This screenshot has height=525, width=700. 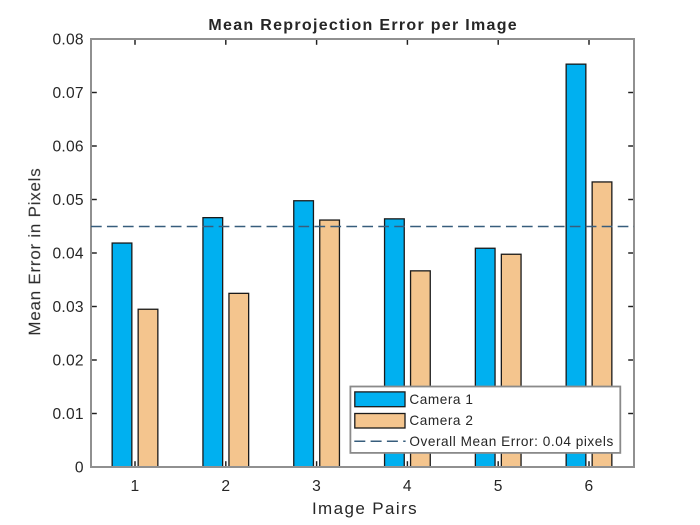 I want to click on svg-text: 4, so click(x=407, y=486).